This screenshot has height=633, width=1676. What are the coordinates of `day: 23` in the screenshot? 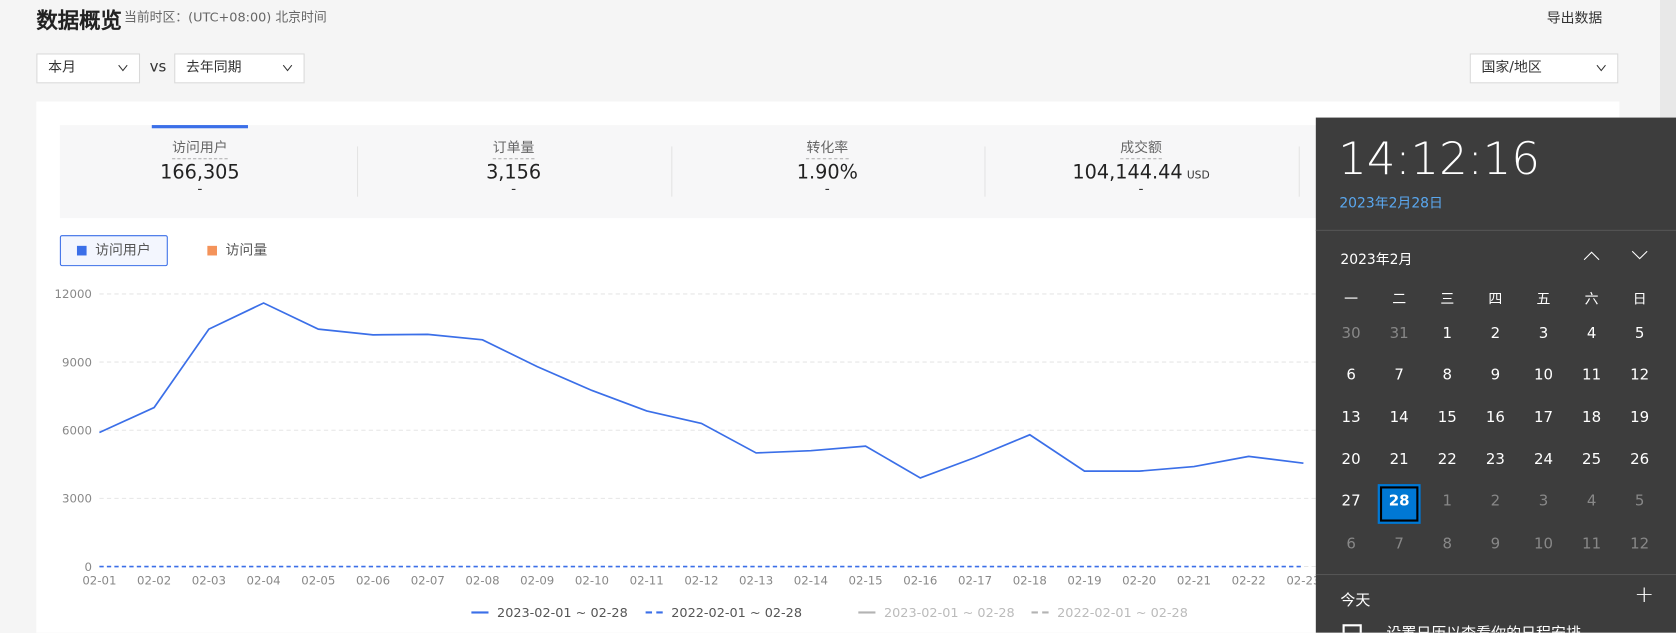 It's located at (1495, 459).